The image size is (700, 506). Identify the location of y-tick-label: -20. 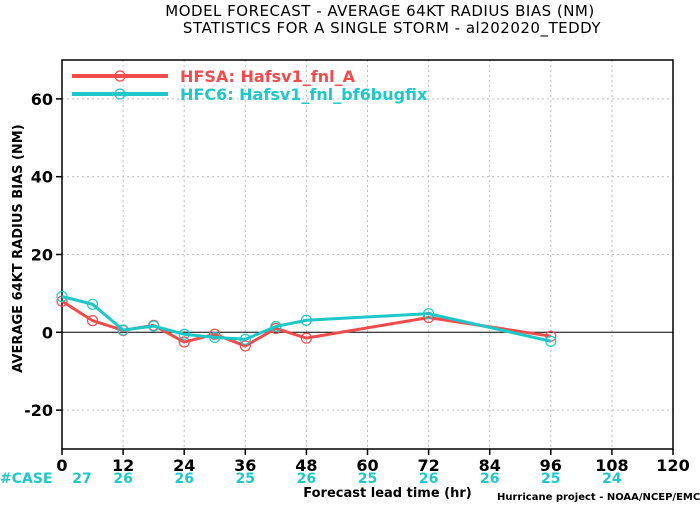
(38, 410).